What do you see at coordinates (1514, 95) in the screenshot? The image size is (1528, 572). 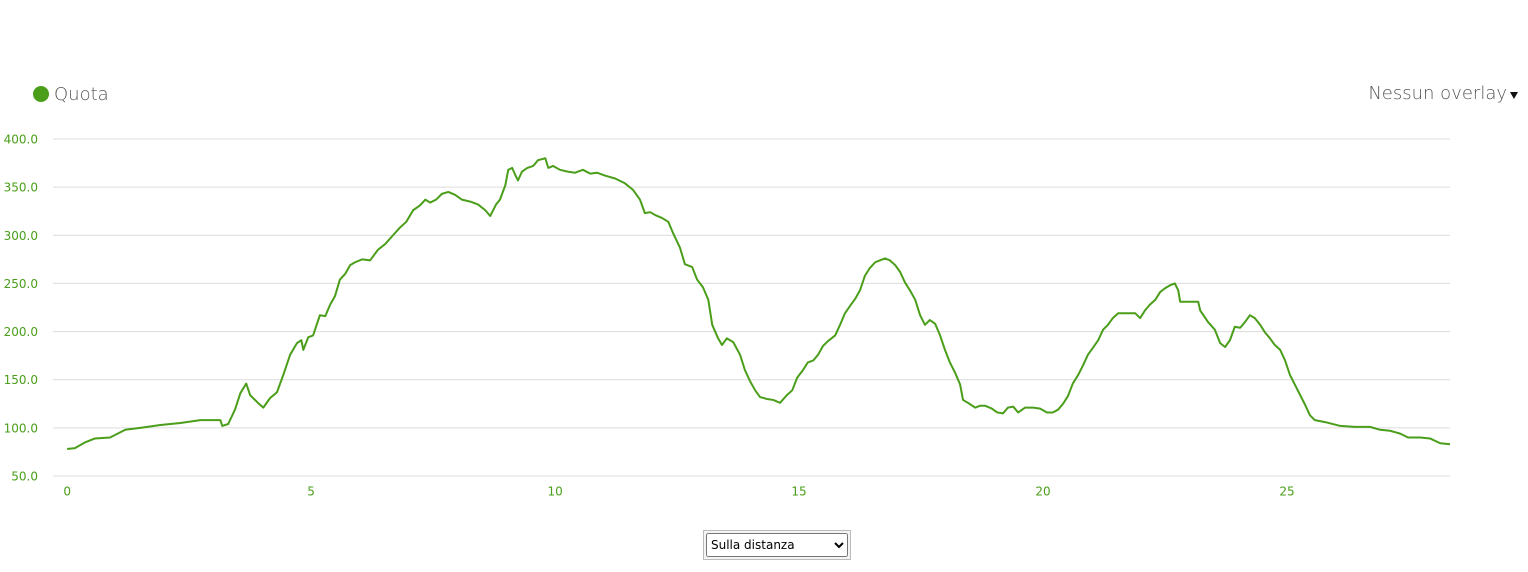 I see `dropdown-arrow` at bounding box center [1514, 95].